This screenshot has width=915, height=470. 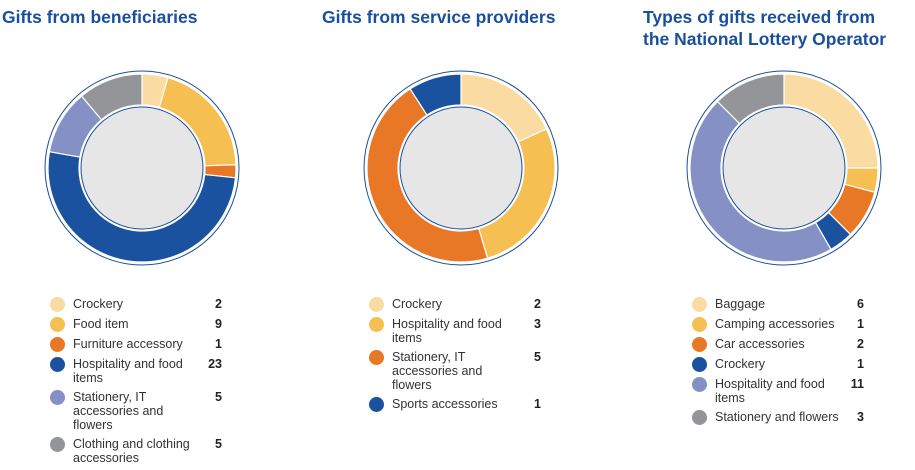 I want to click on legend-label: Furniture accessory, so click(x=128, y=344).